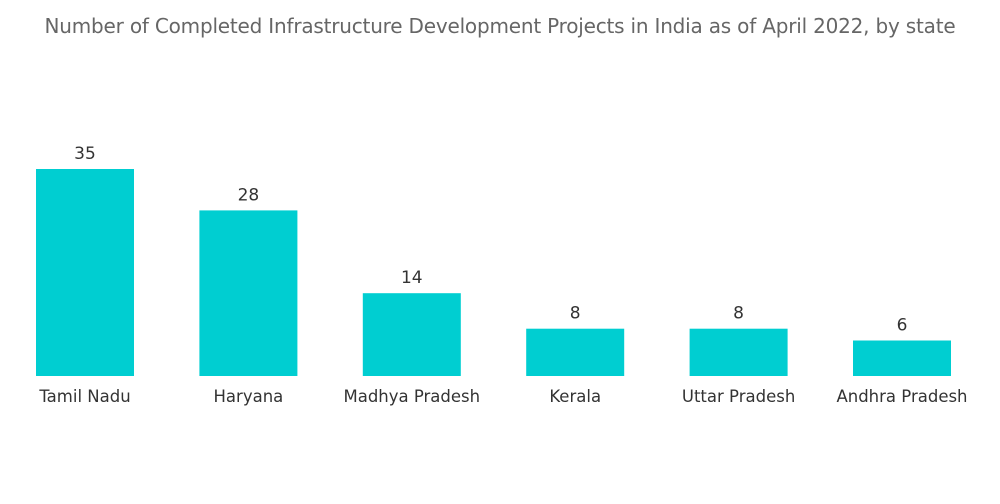  What do you see at coordinates (249, 396) in the screenshot?
I see `category-label-haryana: Haryana` at bounding box center [249, 396].